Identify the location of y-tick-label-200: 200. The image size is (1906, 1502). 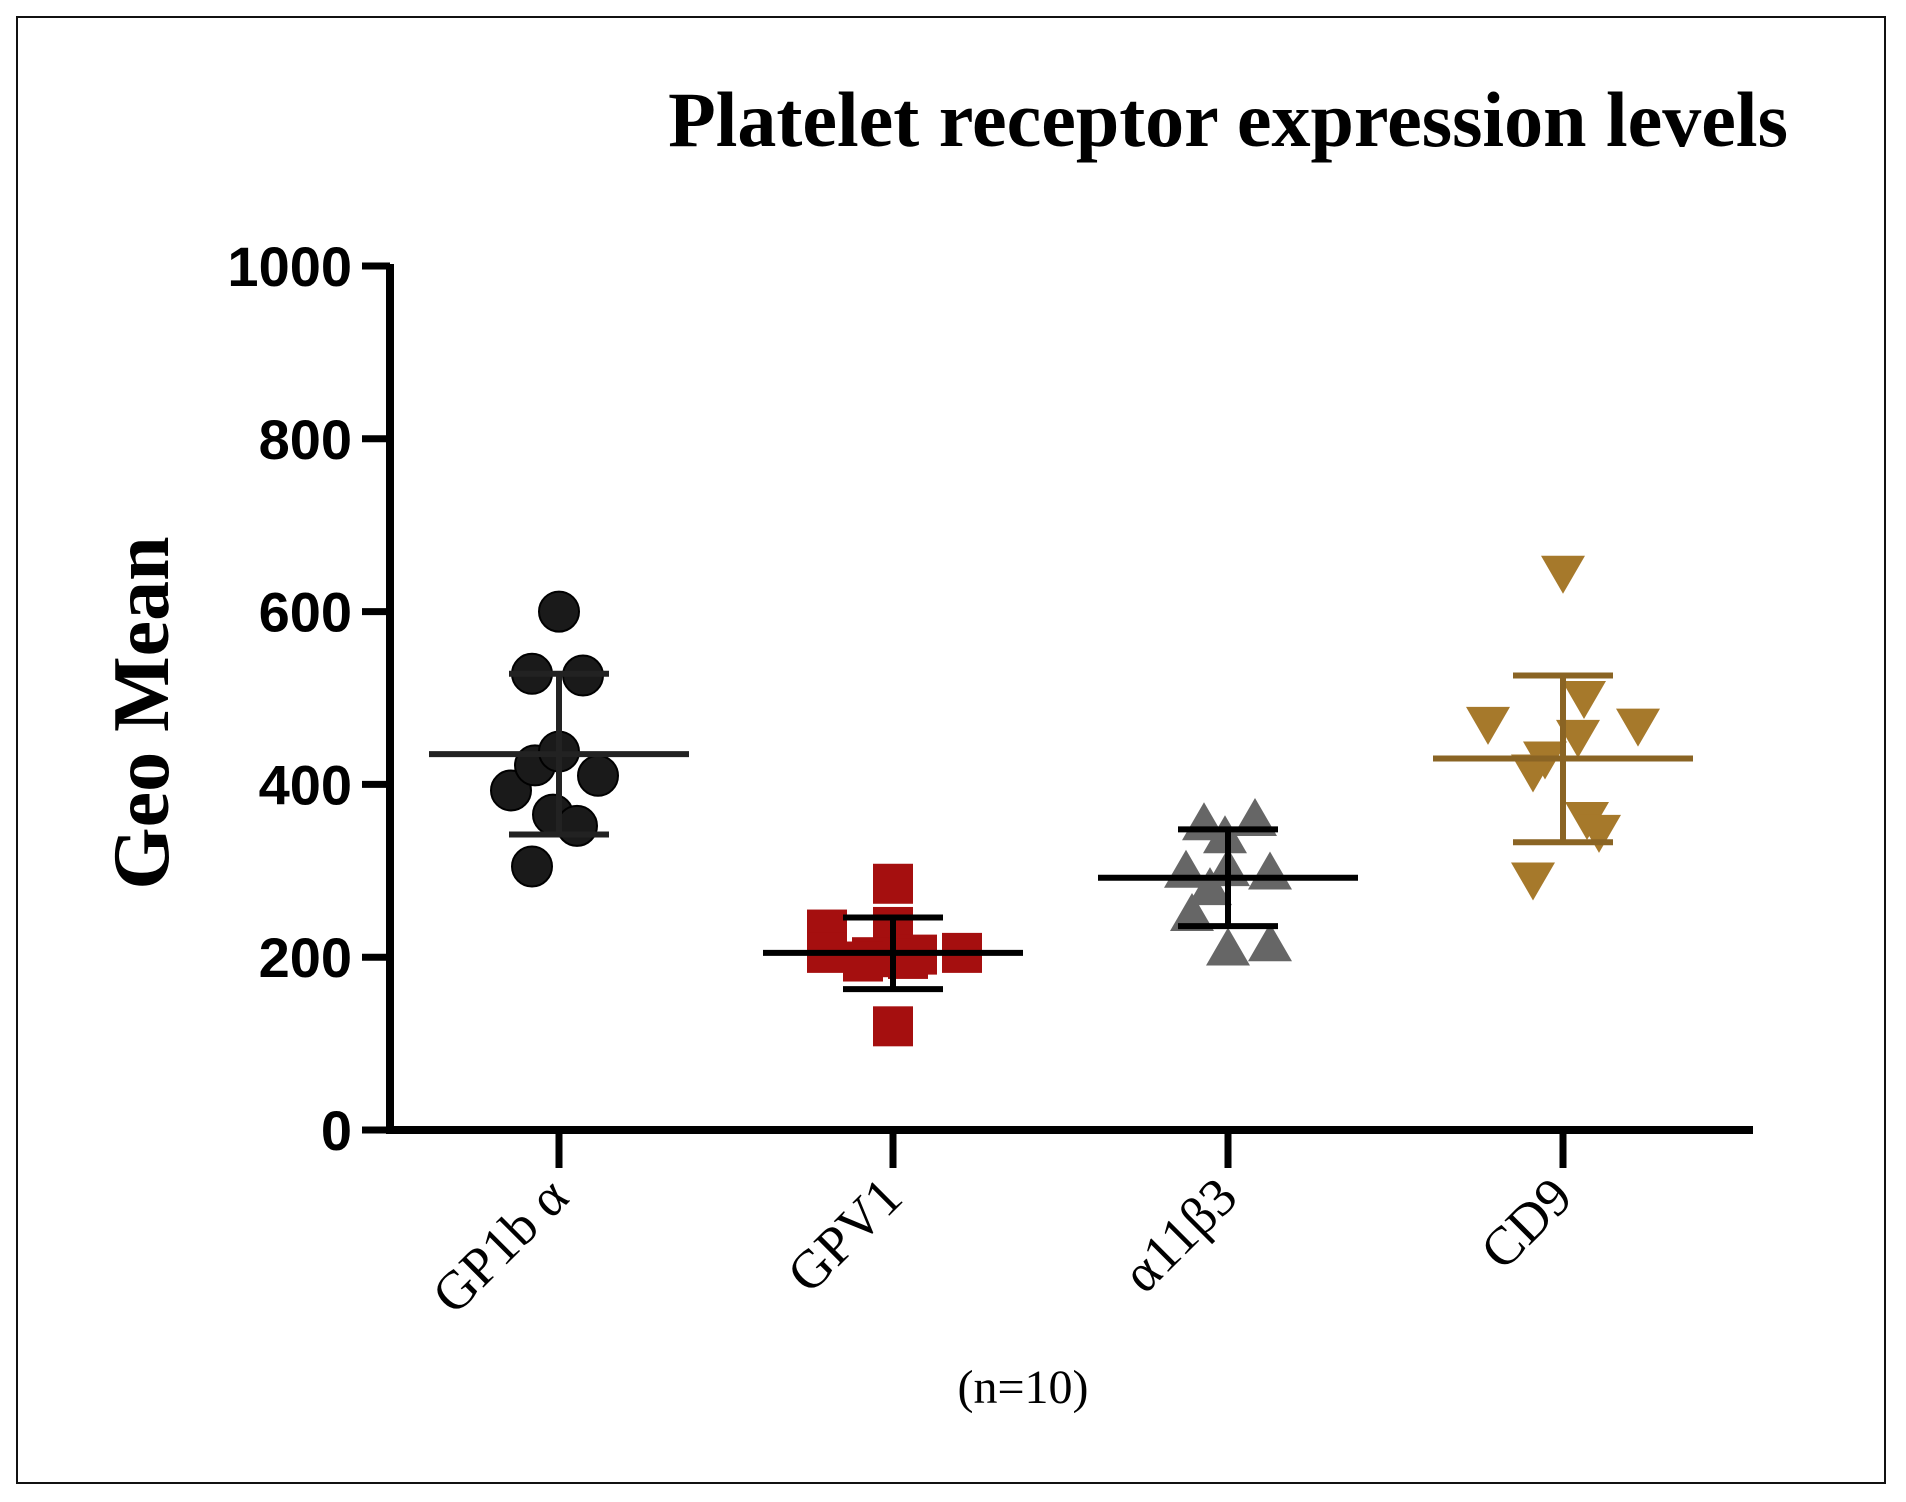
(305, 957).